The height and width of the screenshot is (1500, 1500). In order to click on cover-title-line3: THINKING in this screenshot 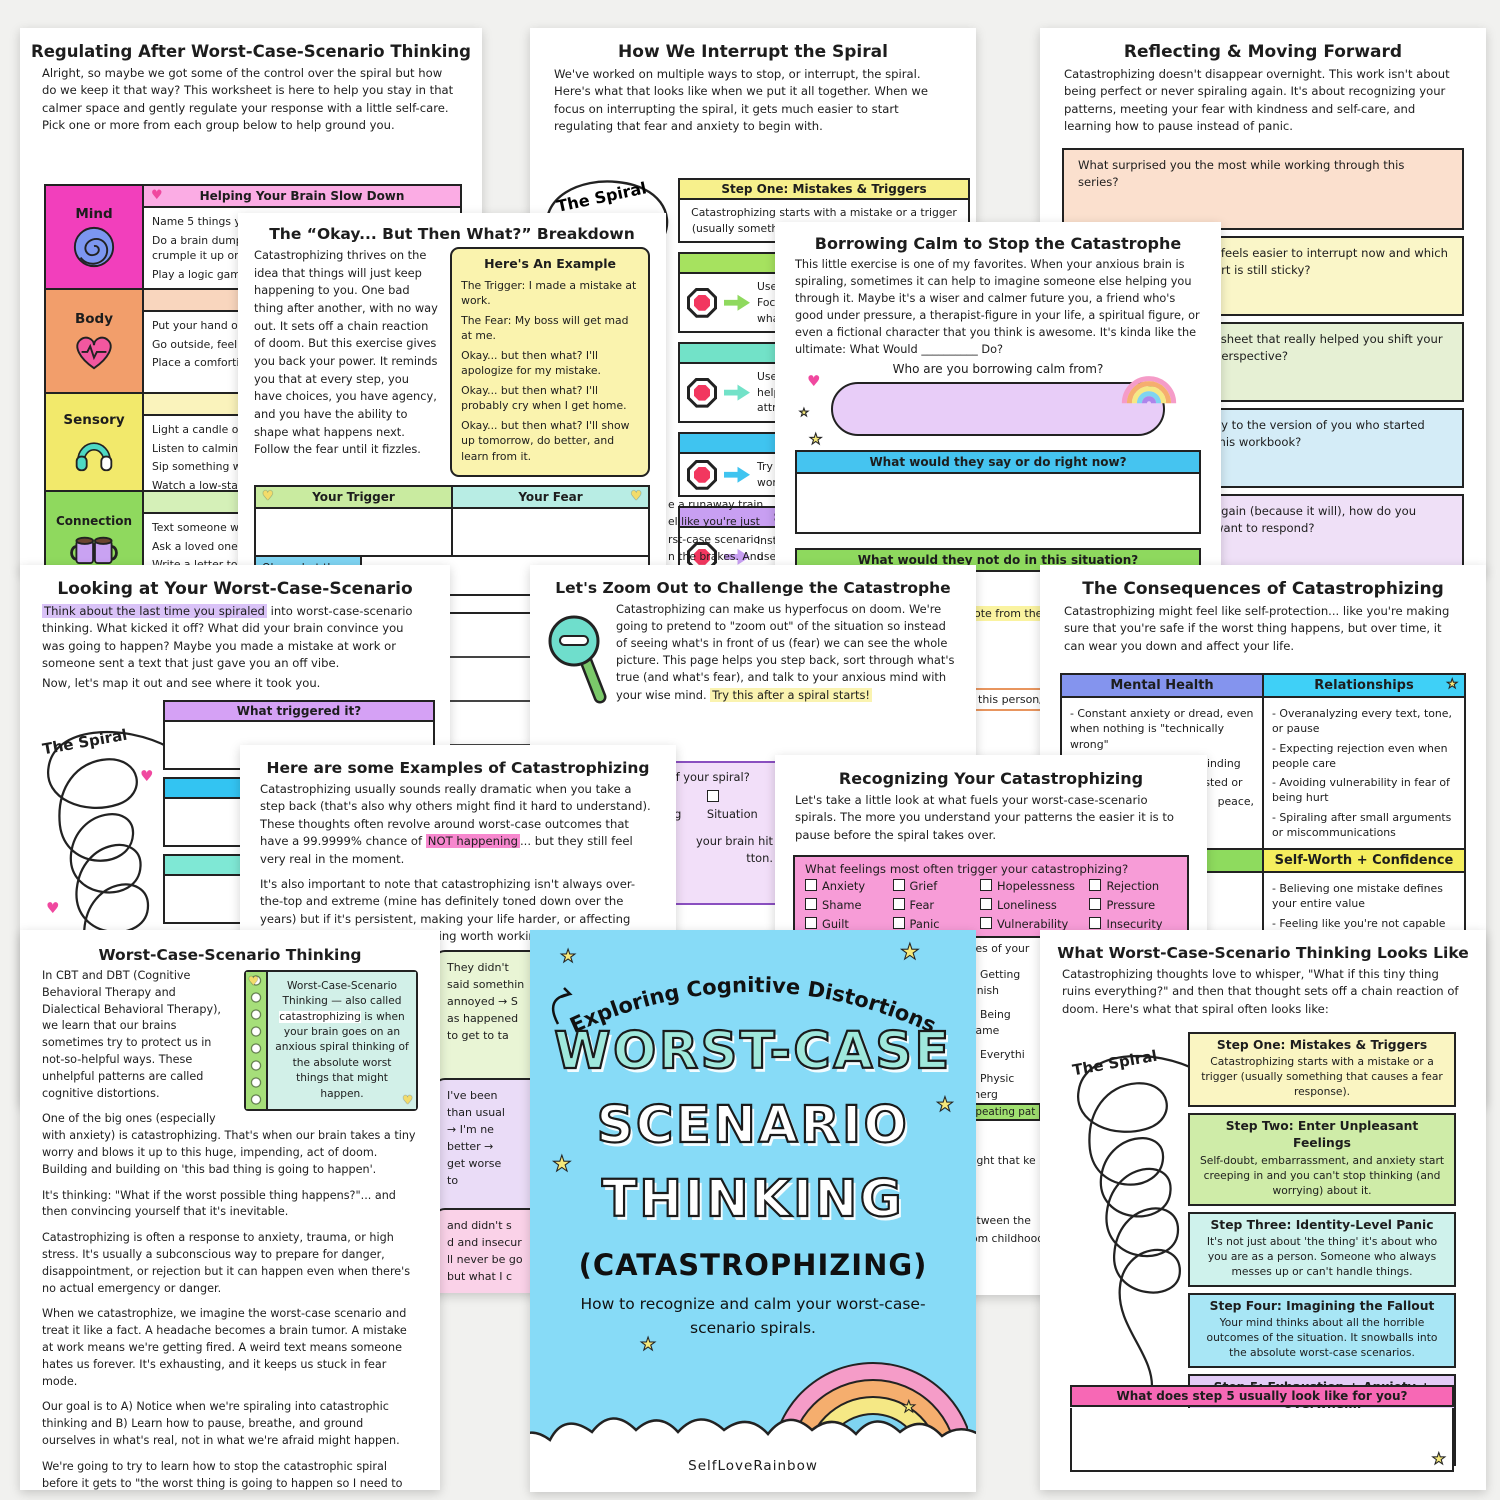, I will do `click(753, 1199)`.